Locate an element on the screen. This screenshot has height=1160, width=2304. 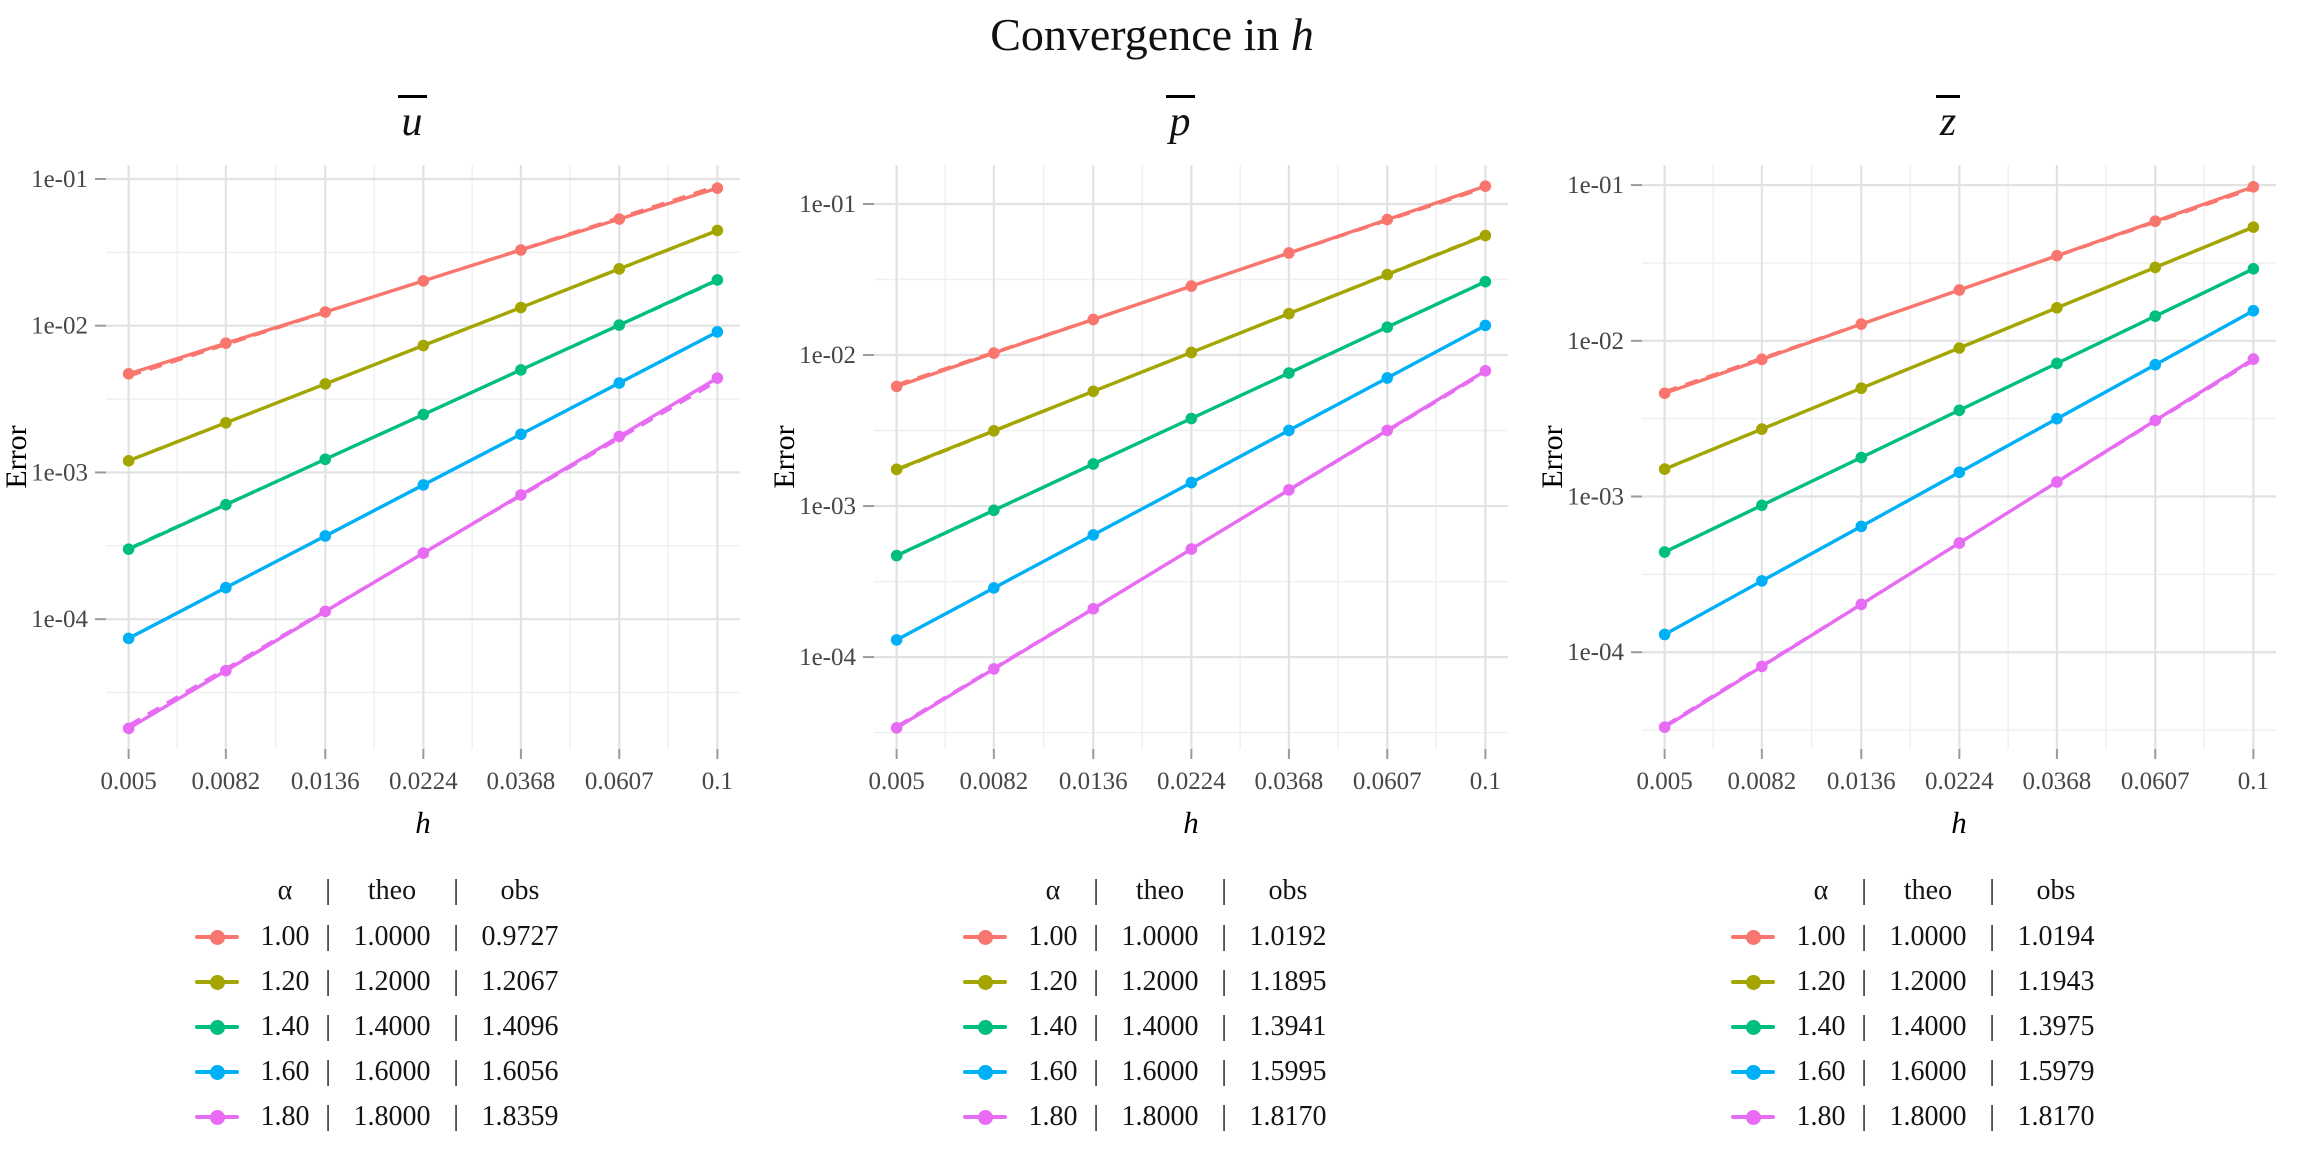
series-points-alpha-1.60 is located at coordinates (1191, 482).